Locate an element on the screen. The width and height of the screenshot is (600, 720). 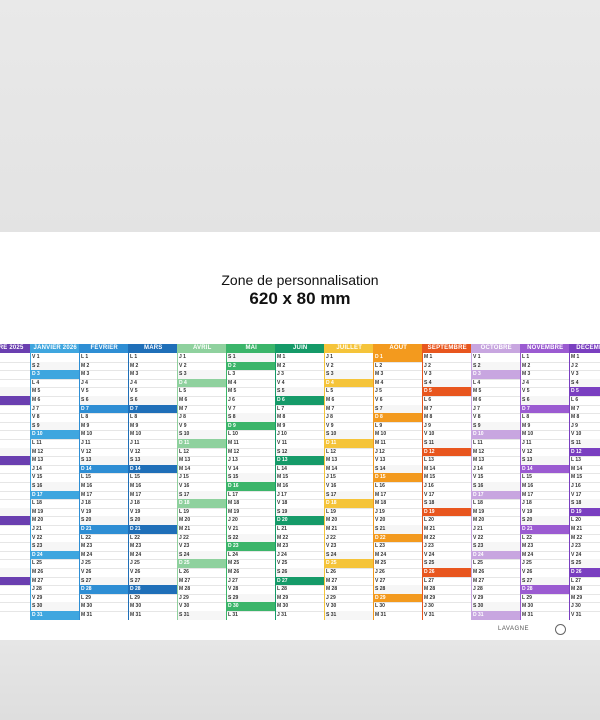
day-row: J 30 is located at coordinates (447, 607).